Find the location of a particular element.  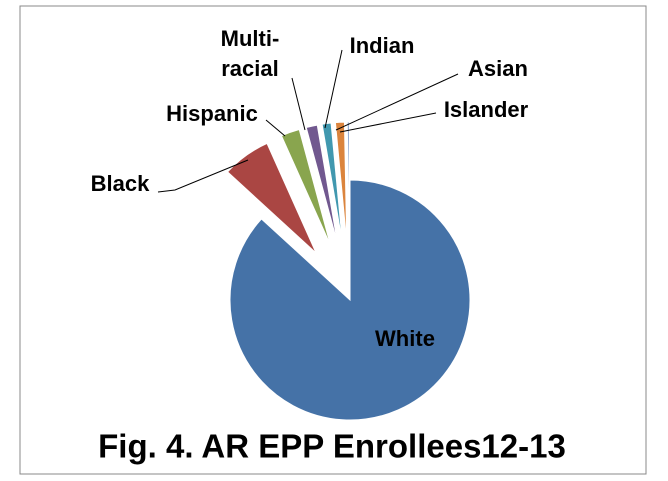

slice-label: Multi-racial is located at coordinates (250, 53).